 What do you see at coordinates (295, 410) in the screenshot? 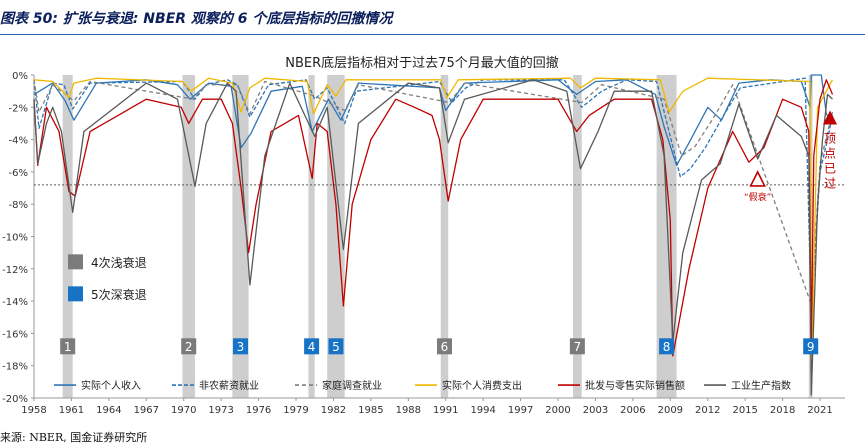
I see `x-tick-label: 1979` at bounding box center [295, 410].